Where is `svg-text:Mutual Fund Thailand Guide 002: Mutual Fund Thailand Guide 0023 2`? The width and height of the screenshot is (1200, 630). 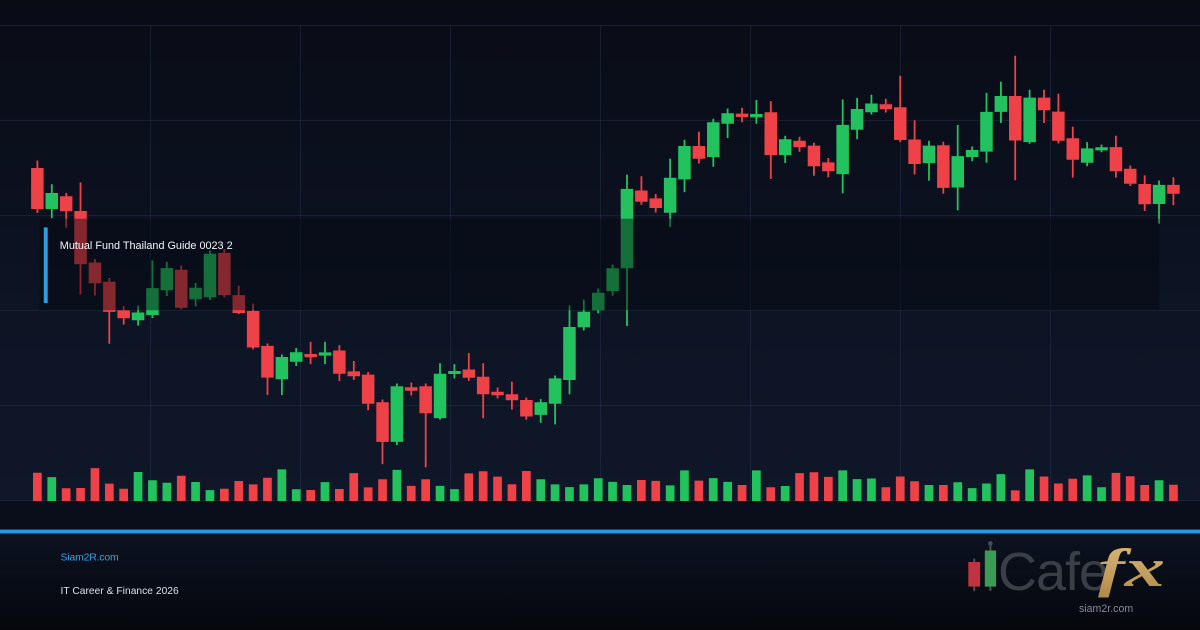
svg-text:Mutual Fund Thailand Guide 002: Mutual Fund Thailand Guide 0023 2 is located at coordinates (146, 246).